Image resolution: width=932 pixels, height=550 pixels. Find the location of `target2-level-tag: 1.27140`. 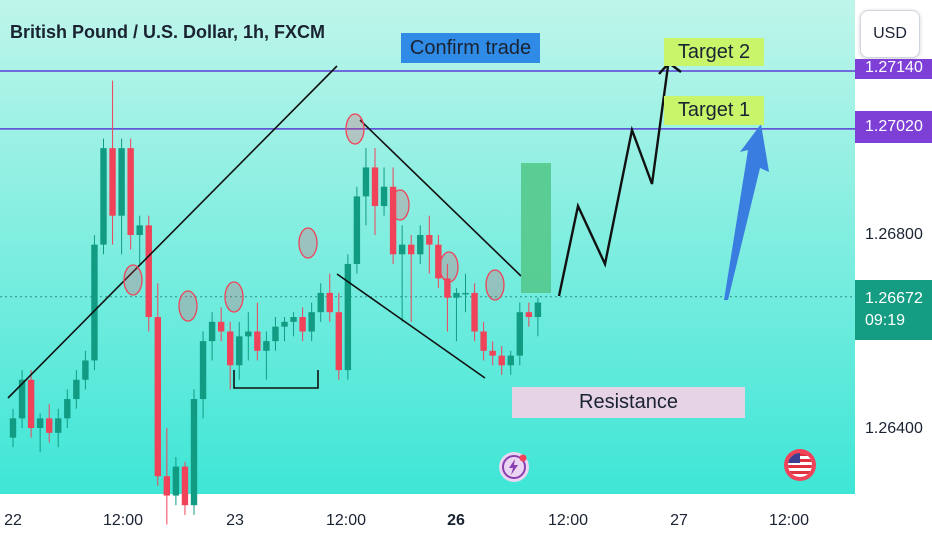

target2-level-tag: 1.27140 is located at coordinates (893, 69).